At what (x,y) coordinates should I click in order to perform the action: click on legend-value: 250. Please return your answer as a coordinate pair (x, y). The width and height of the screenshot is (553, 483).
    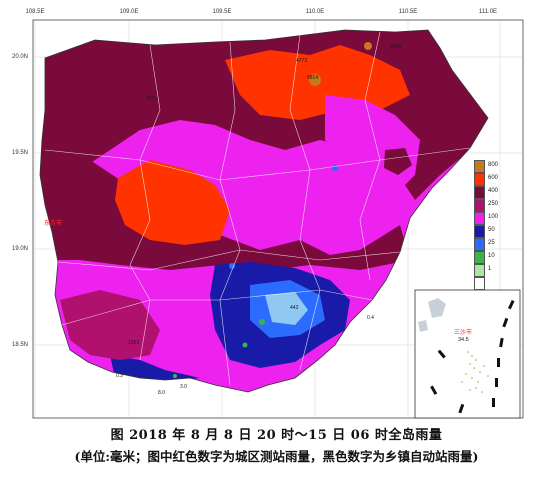
    Looking at the image, I should click on (493, 204).